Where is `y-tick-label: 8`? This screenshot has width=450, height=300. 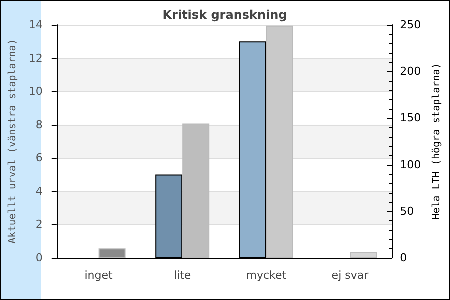 y-tick-label: 8 is located at coordinates (39, 125).